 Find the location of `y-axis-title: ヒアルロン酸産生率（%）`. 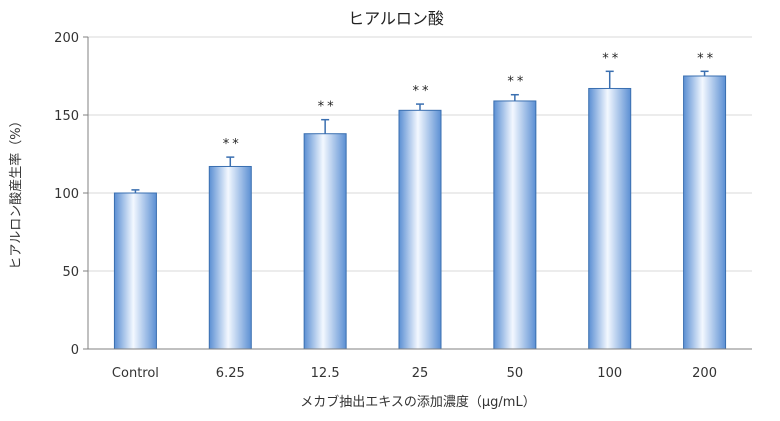

y-axis-title: ヒアルロン酸産生率（%） is located at coordinates (16, 191).